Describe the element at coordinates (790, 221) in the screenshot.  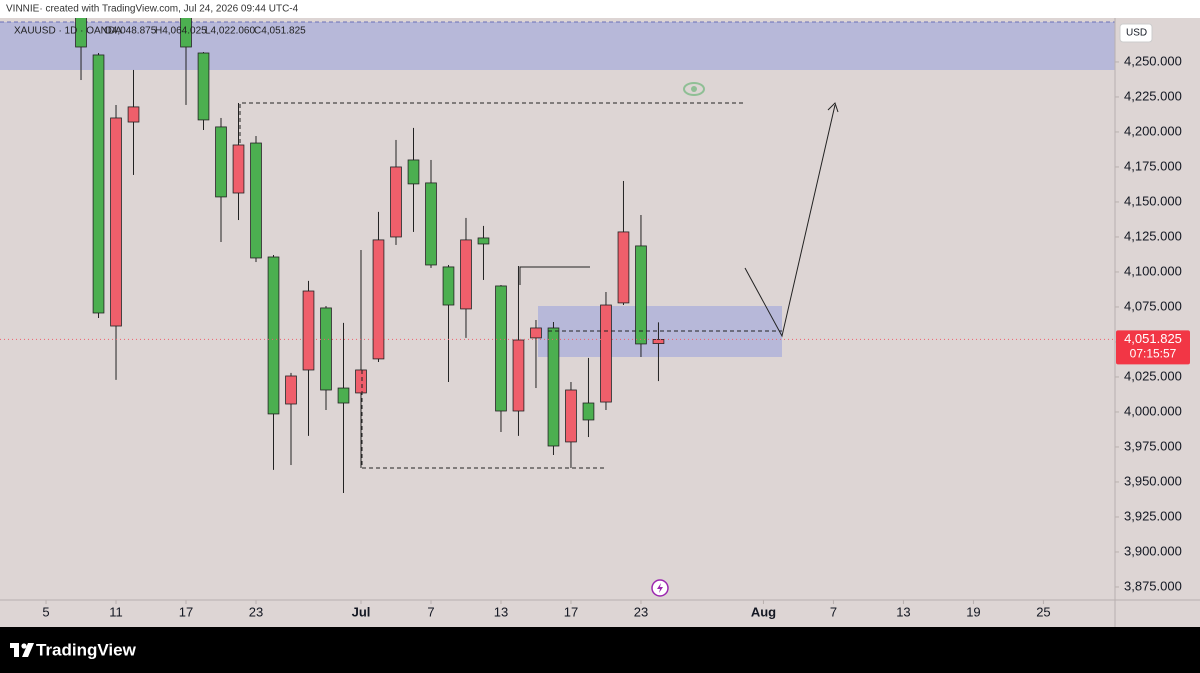
I see `projection-arrow` at that location.